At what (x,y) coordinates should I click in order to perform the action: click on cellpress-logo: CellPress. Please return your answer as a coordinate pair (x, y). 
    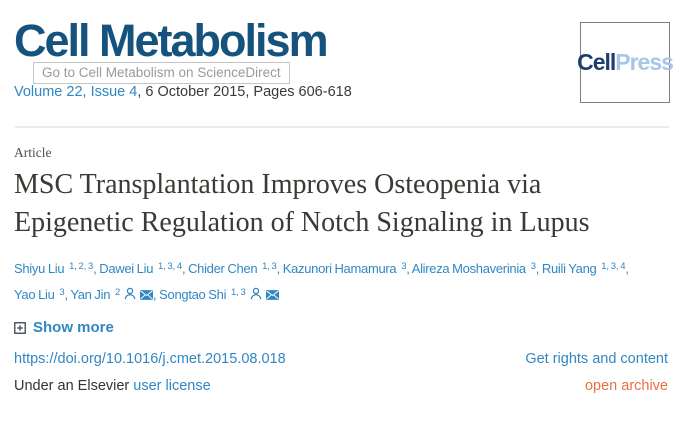
    Looking at the image, I should click on (625, 62).